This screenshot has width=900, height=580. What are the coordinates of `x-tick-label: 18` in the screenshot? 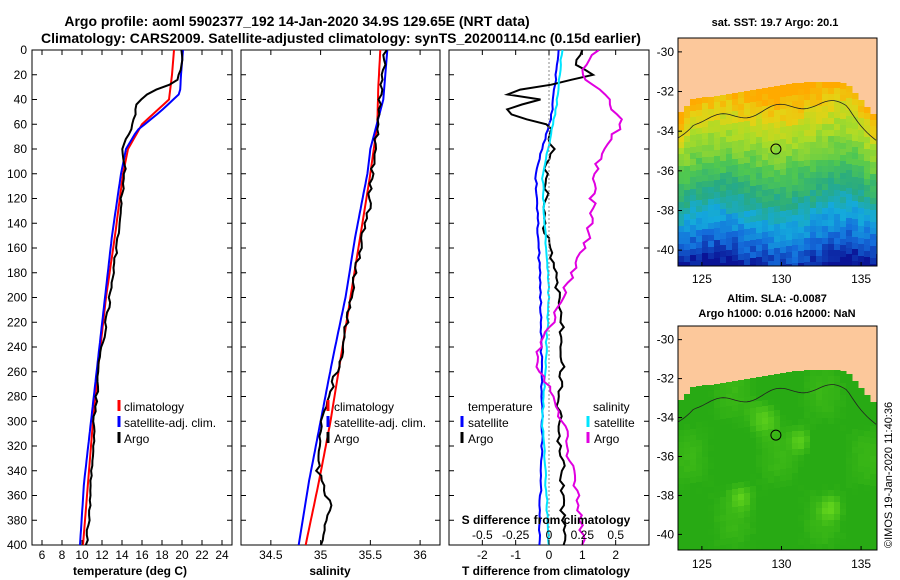 It's located at (162, 555).